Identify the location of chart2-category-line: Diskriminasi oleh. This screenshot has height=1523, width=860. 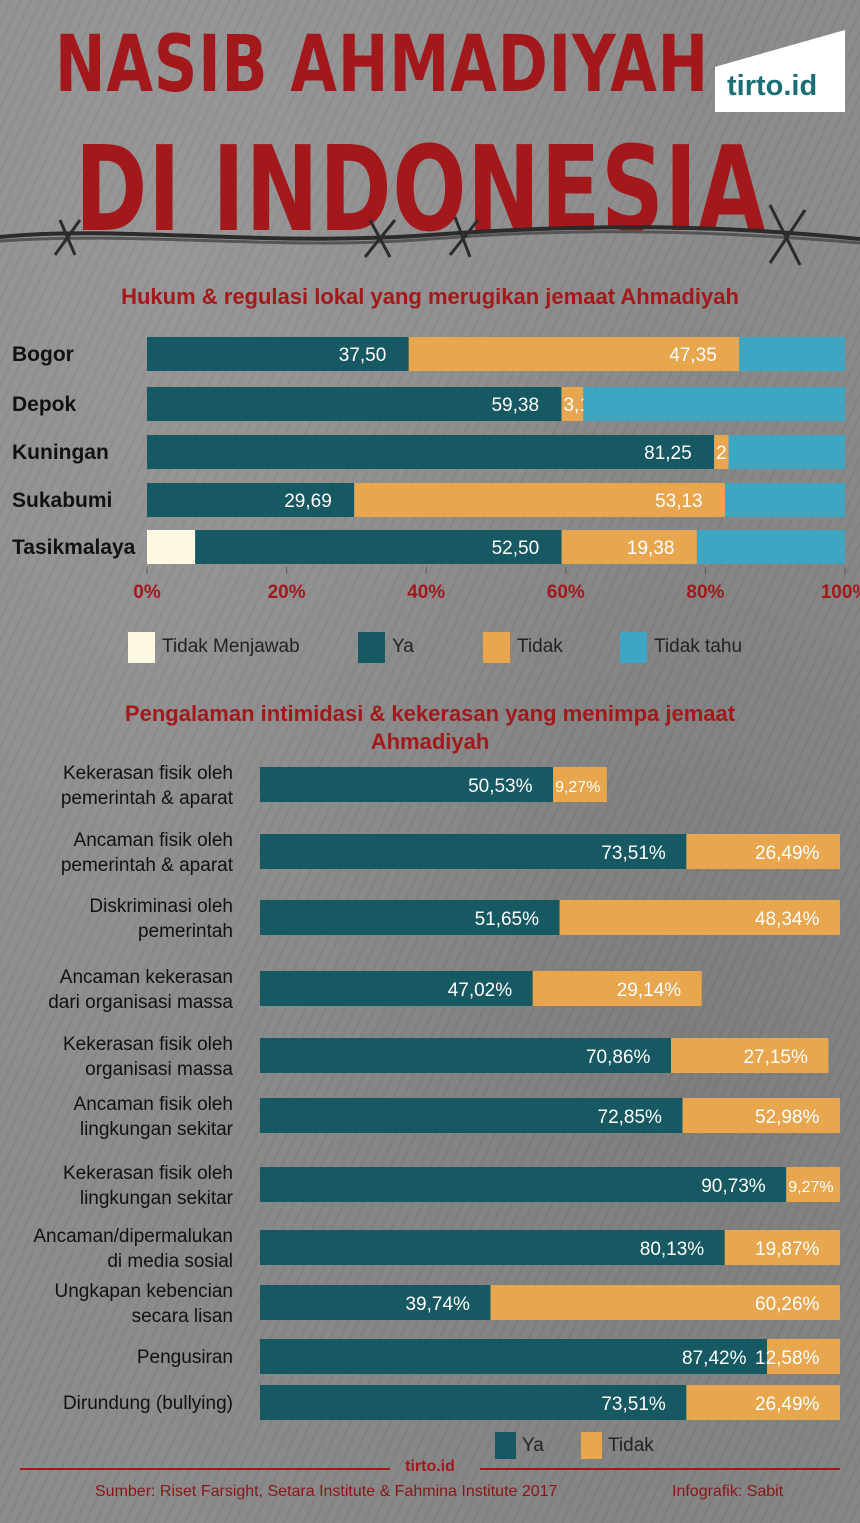
(161, 906).